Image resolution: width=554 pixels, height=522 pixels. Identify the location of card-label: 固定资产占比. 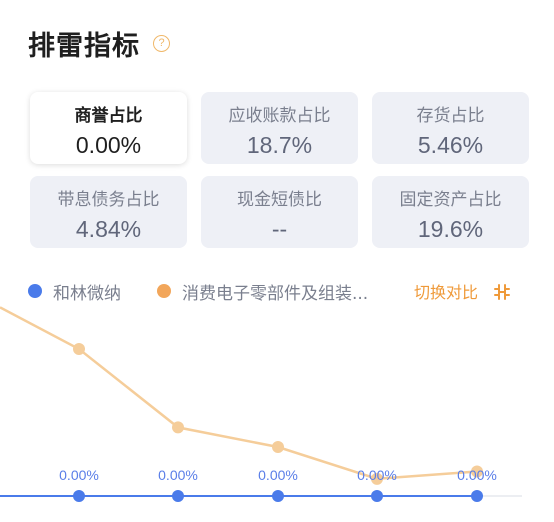
(450, 200).